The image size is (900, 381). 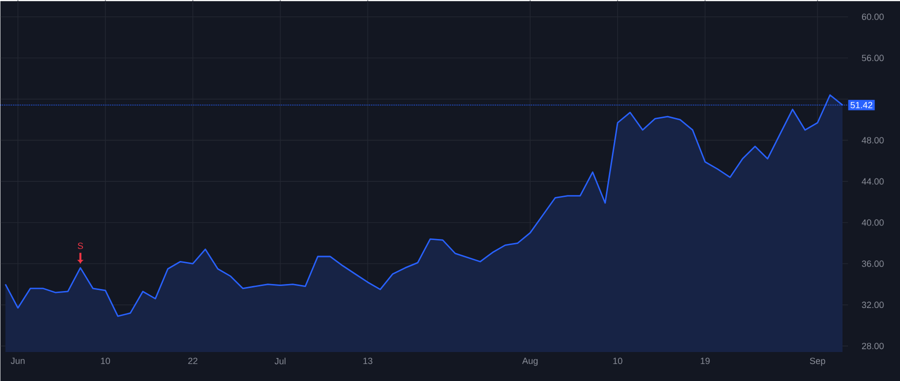 What do you see at coordinates (873, 263) in the screenshot?
I see `y-tick-label: 36.00` at bounding box center [873, 263].